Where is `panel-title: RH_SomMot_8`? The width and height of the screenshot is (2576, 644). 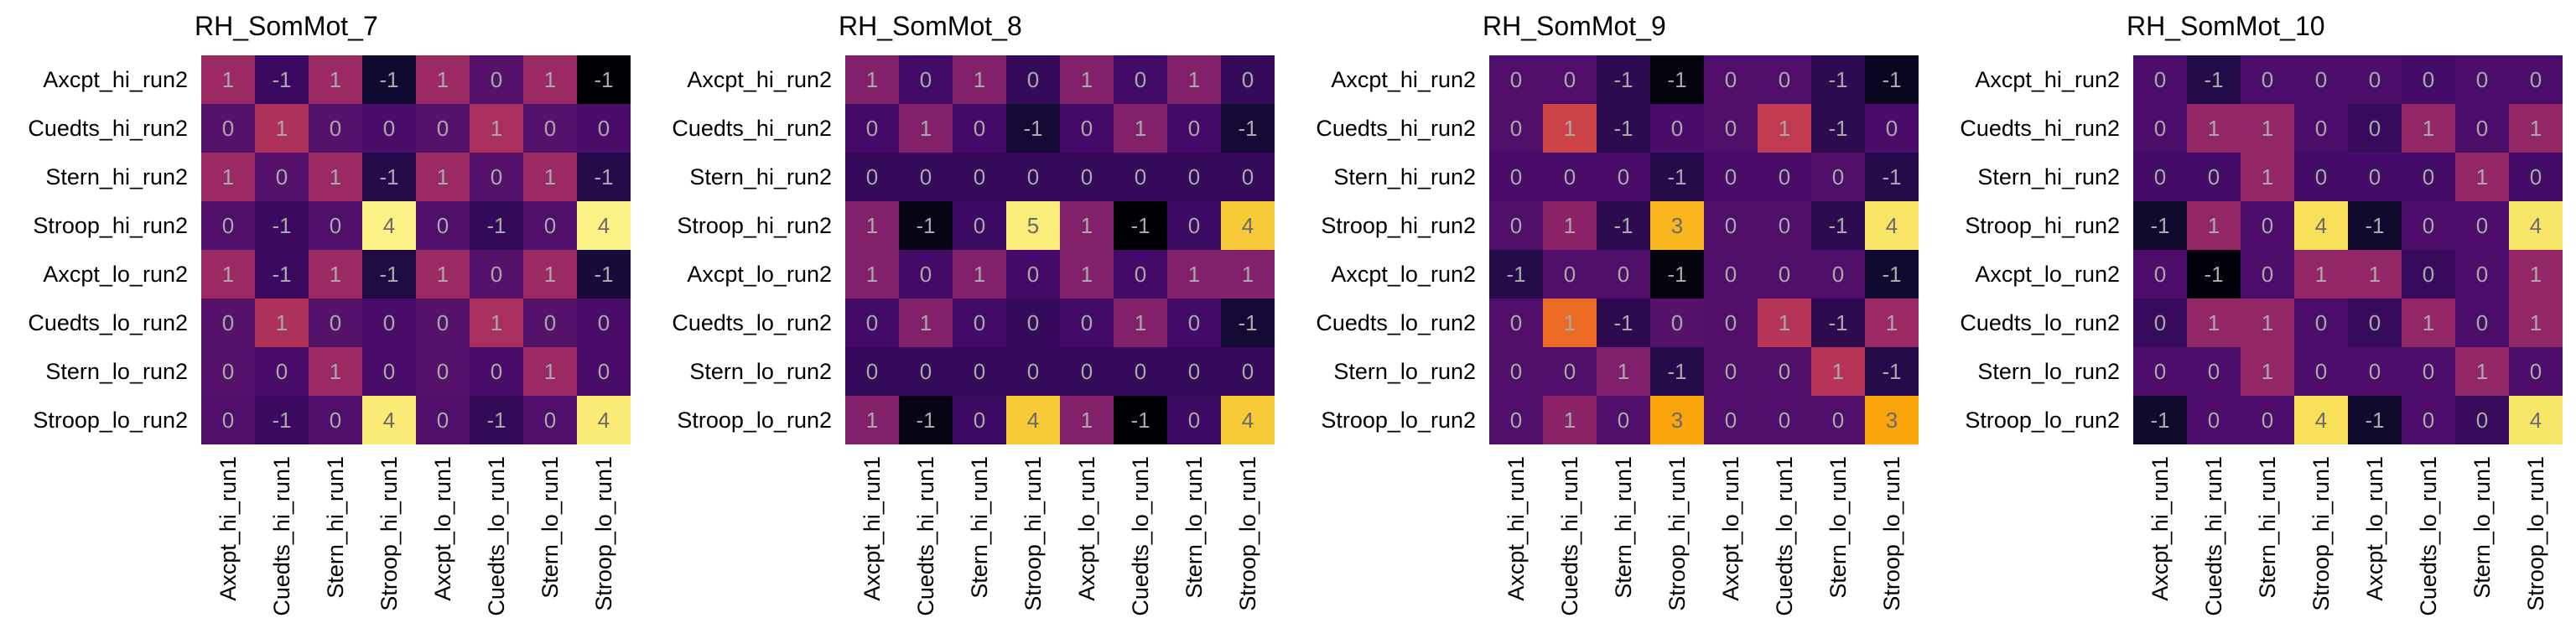 panel-title: RH_SomMot_8 is located at coordinates (930, 26).